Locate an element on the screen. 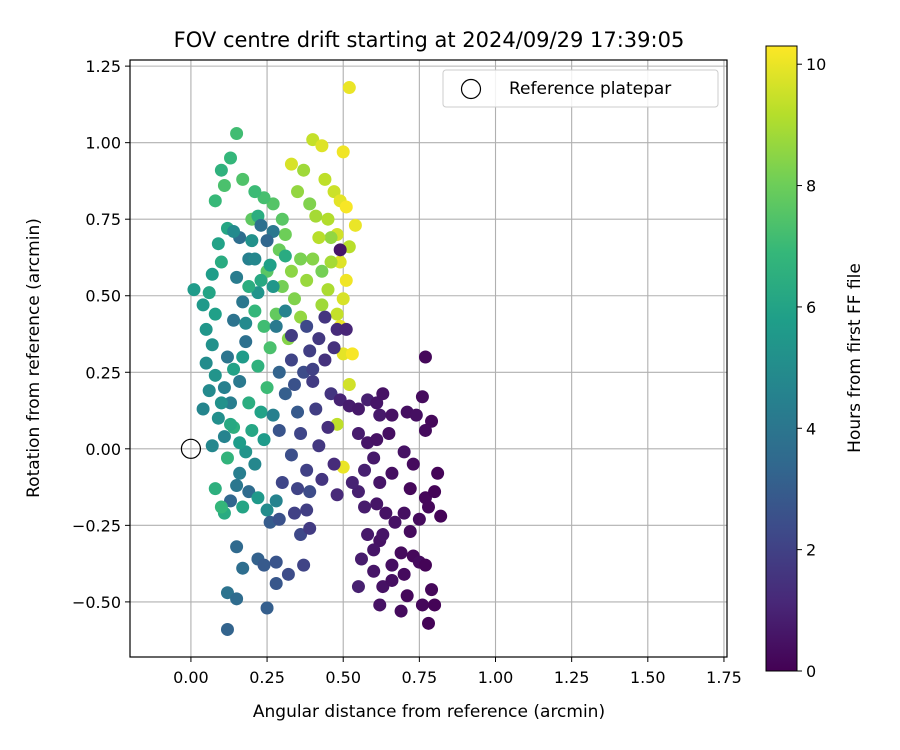 This screenshot has height=750, width=900. reference-platepar-marker is located at coordinates (191, 448).